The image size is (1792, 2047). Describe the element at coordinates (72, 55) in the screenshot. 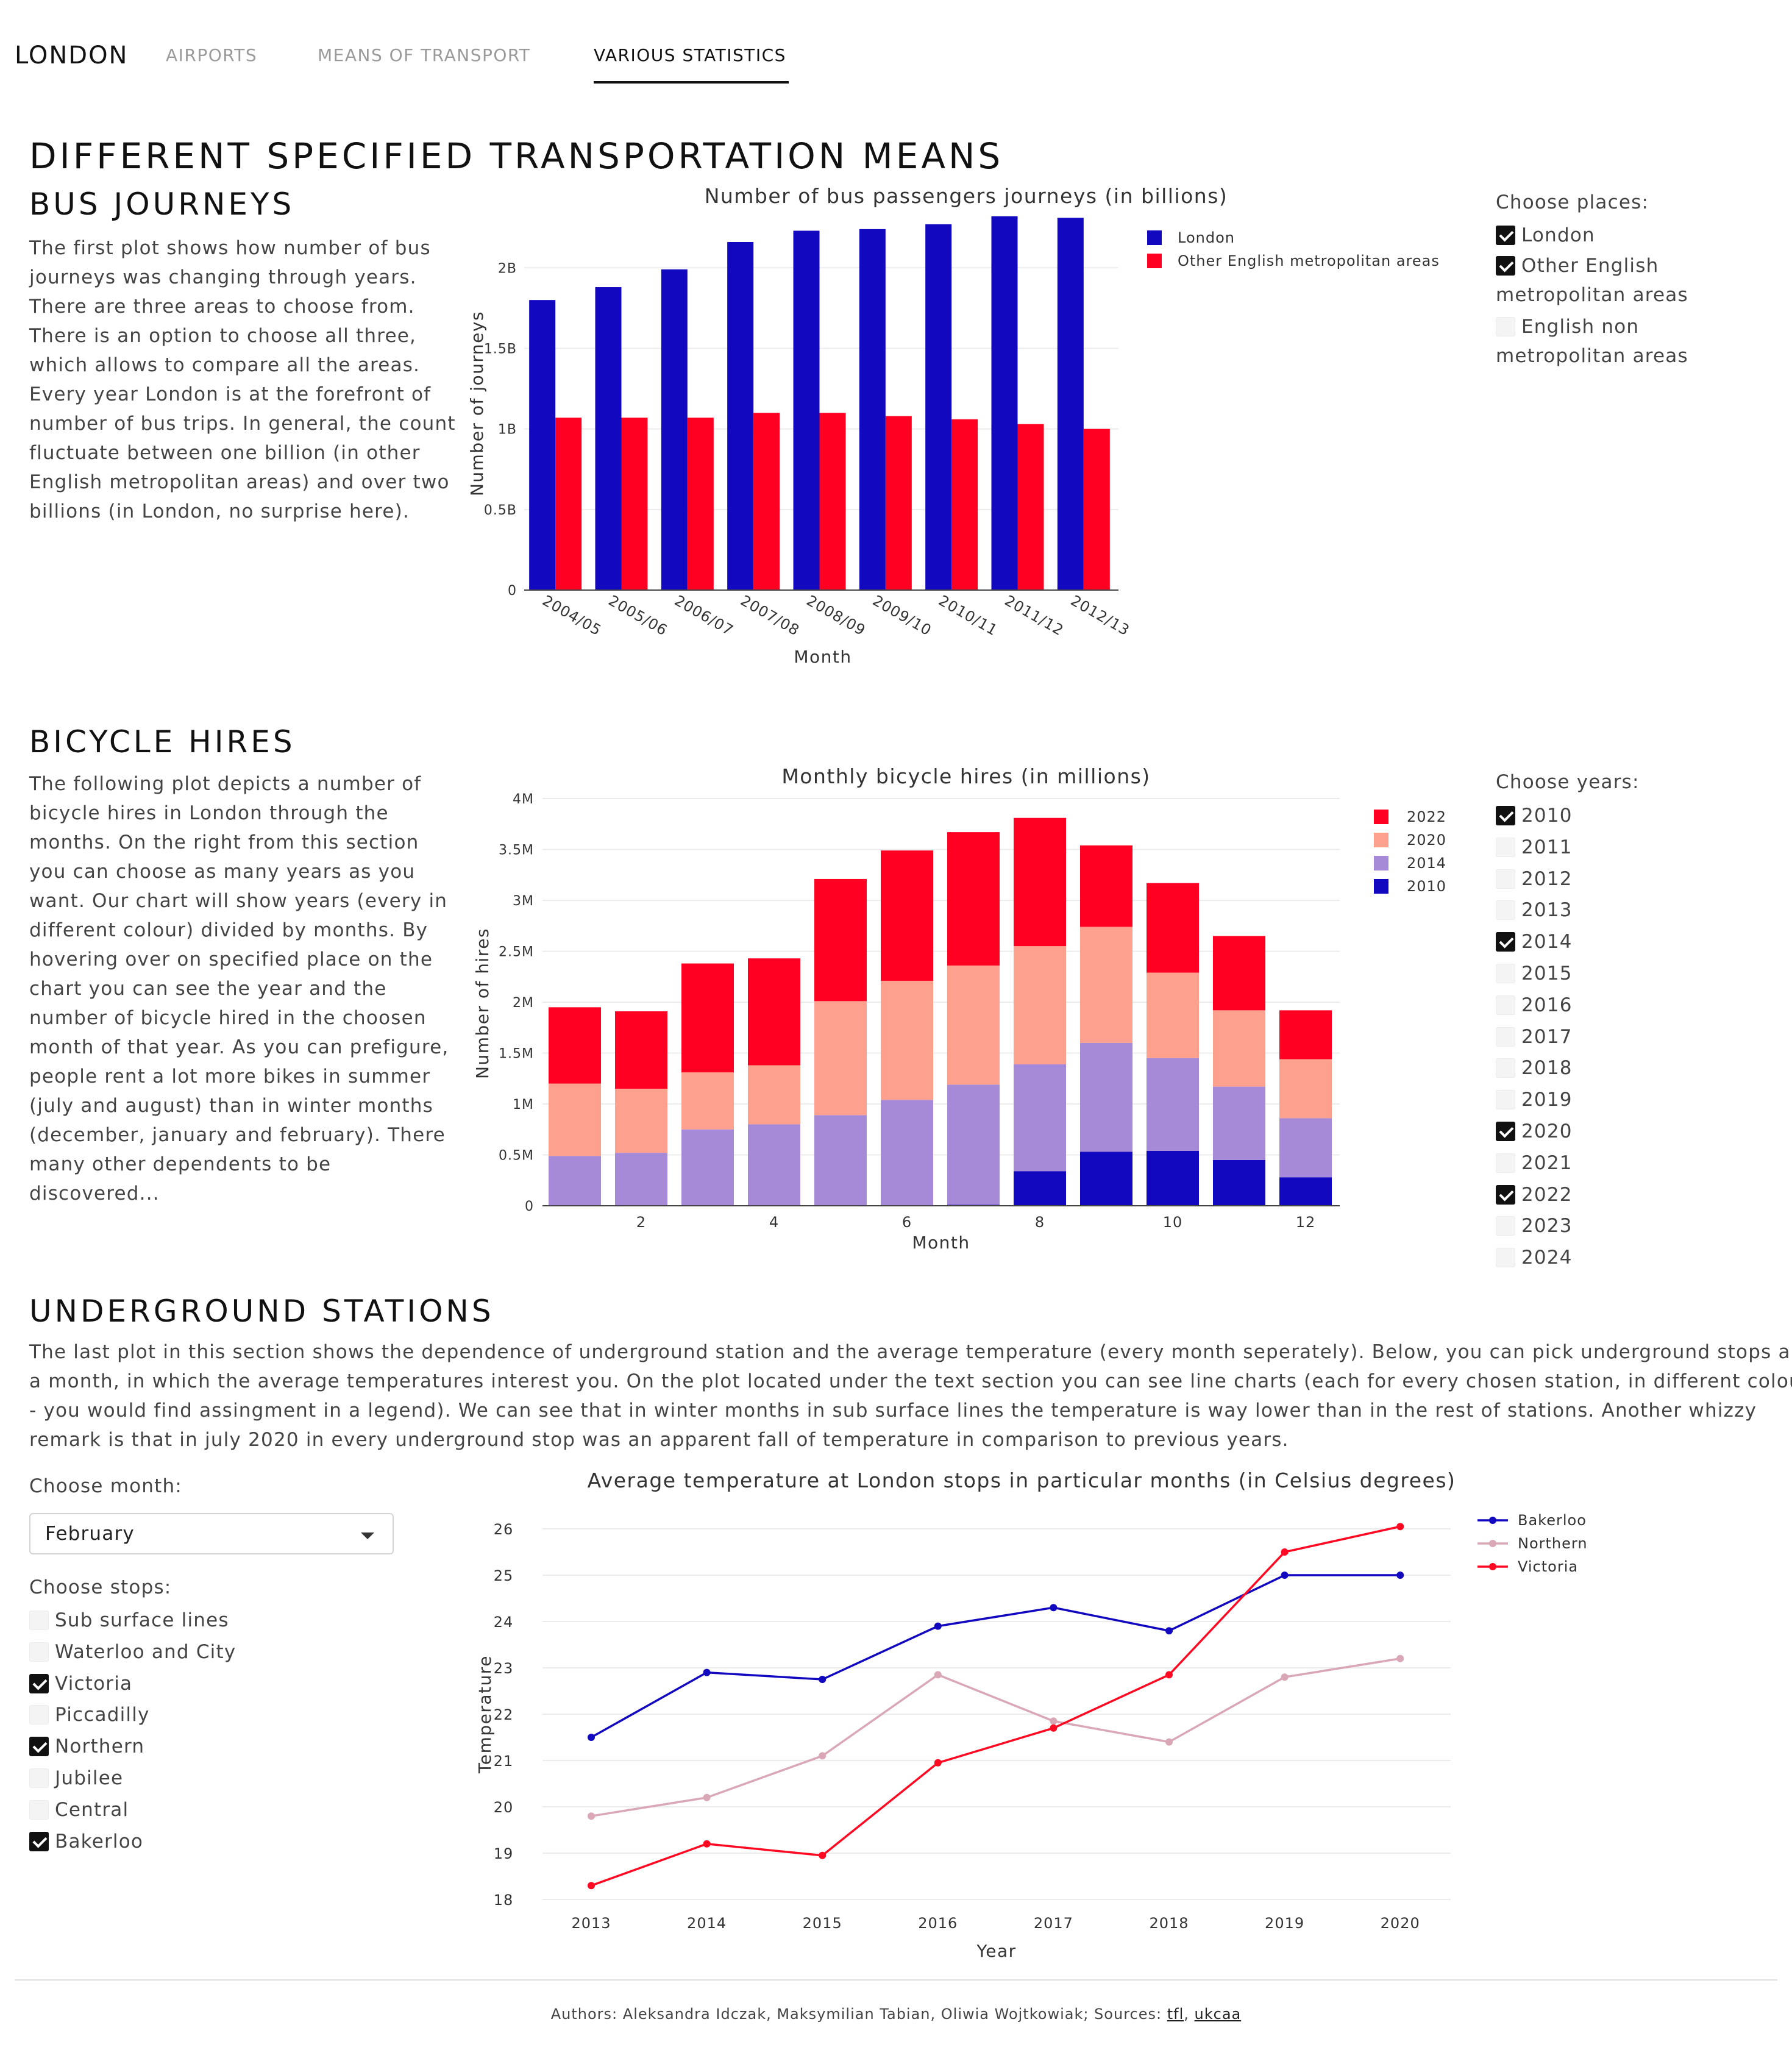

I see `brand-title: LONDON` at that location.